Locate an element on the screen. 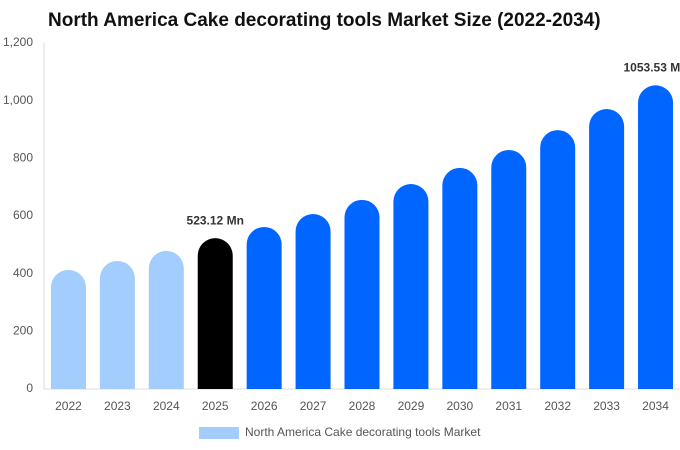 This screenshot has height=450, width=680. x-tick-label: 2025 is located at coordinates (215, 406).